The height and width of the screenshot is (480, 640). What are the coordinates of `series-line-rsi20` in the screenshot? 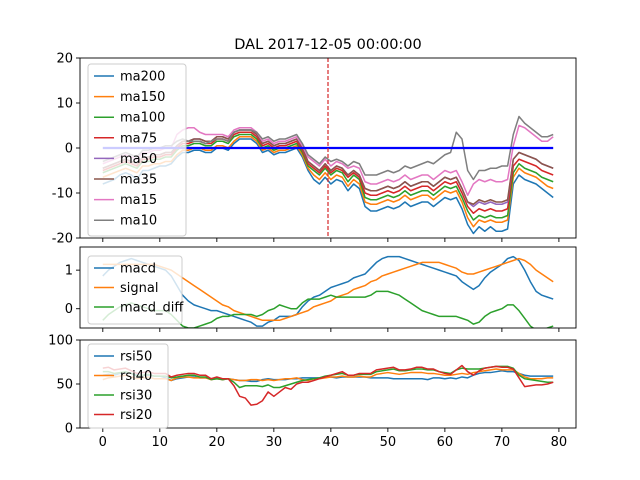 It's located at (328, 385).